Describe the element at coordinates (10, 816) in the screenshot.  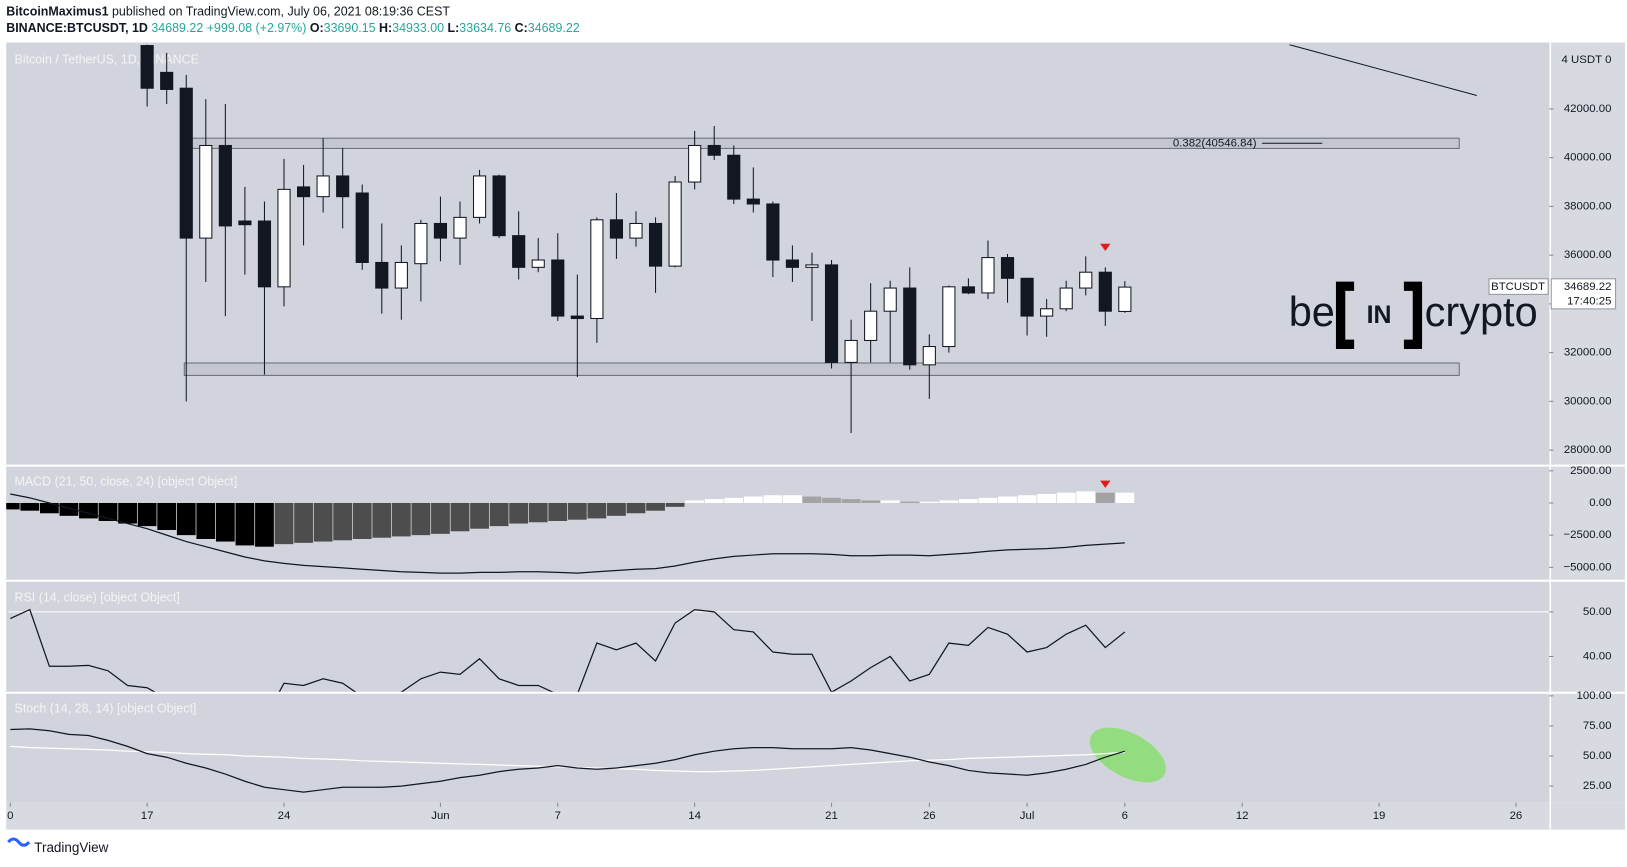
I see `x-tick-label: 0` at that location.